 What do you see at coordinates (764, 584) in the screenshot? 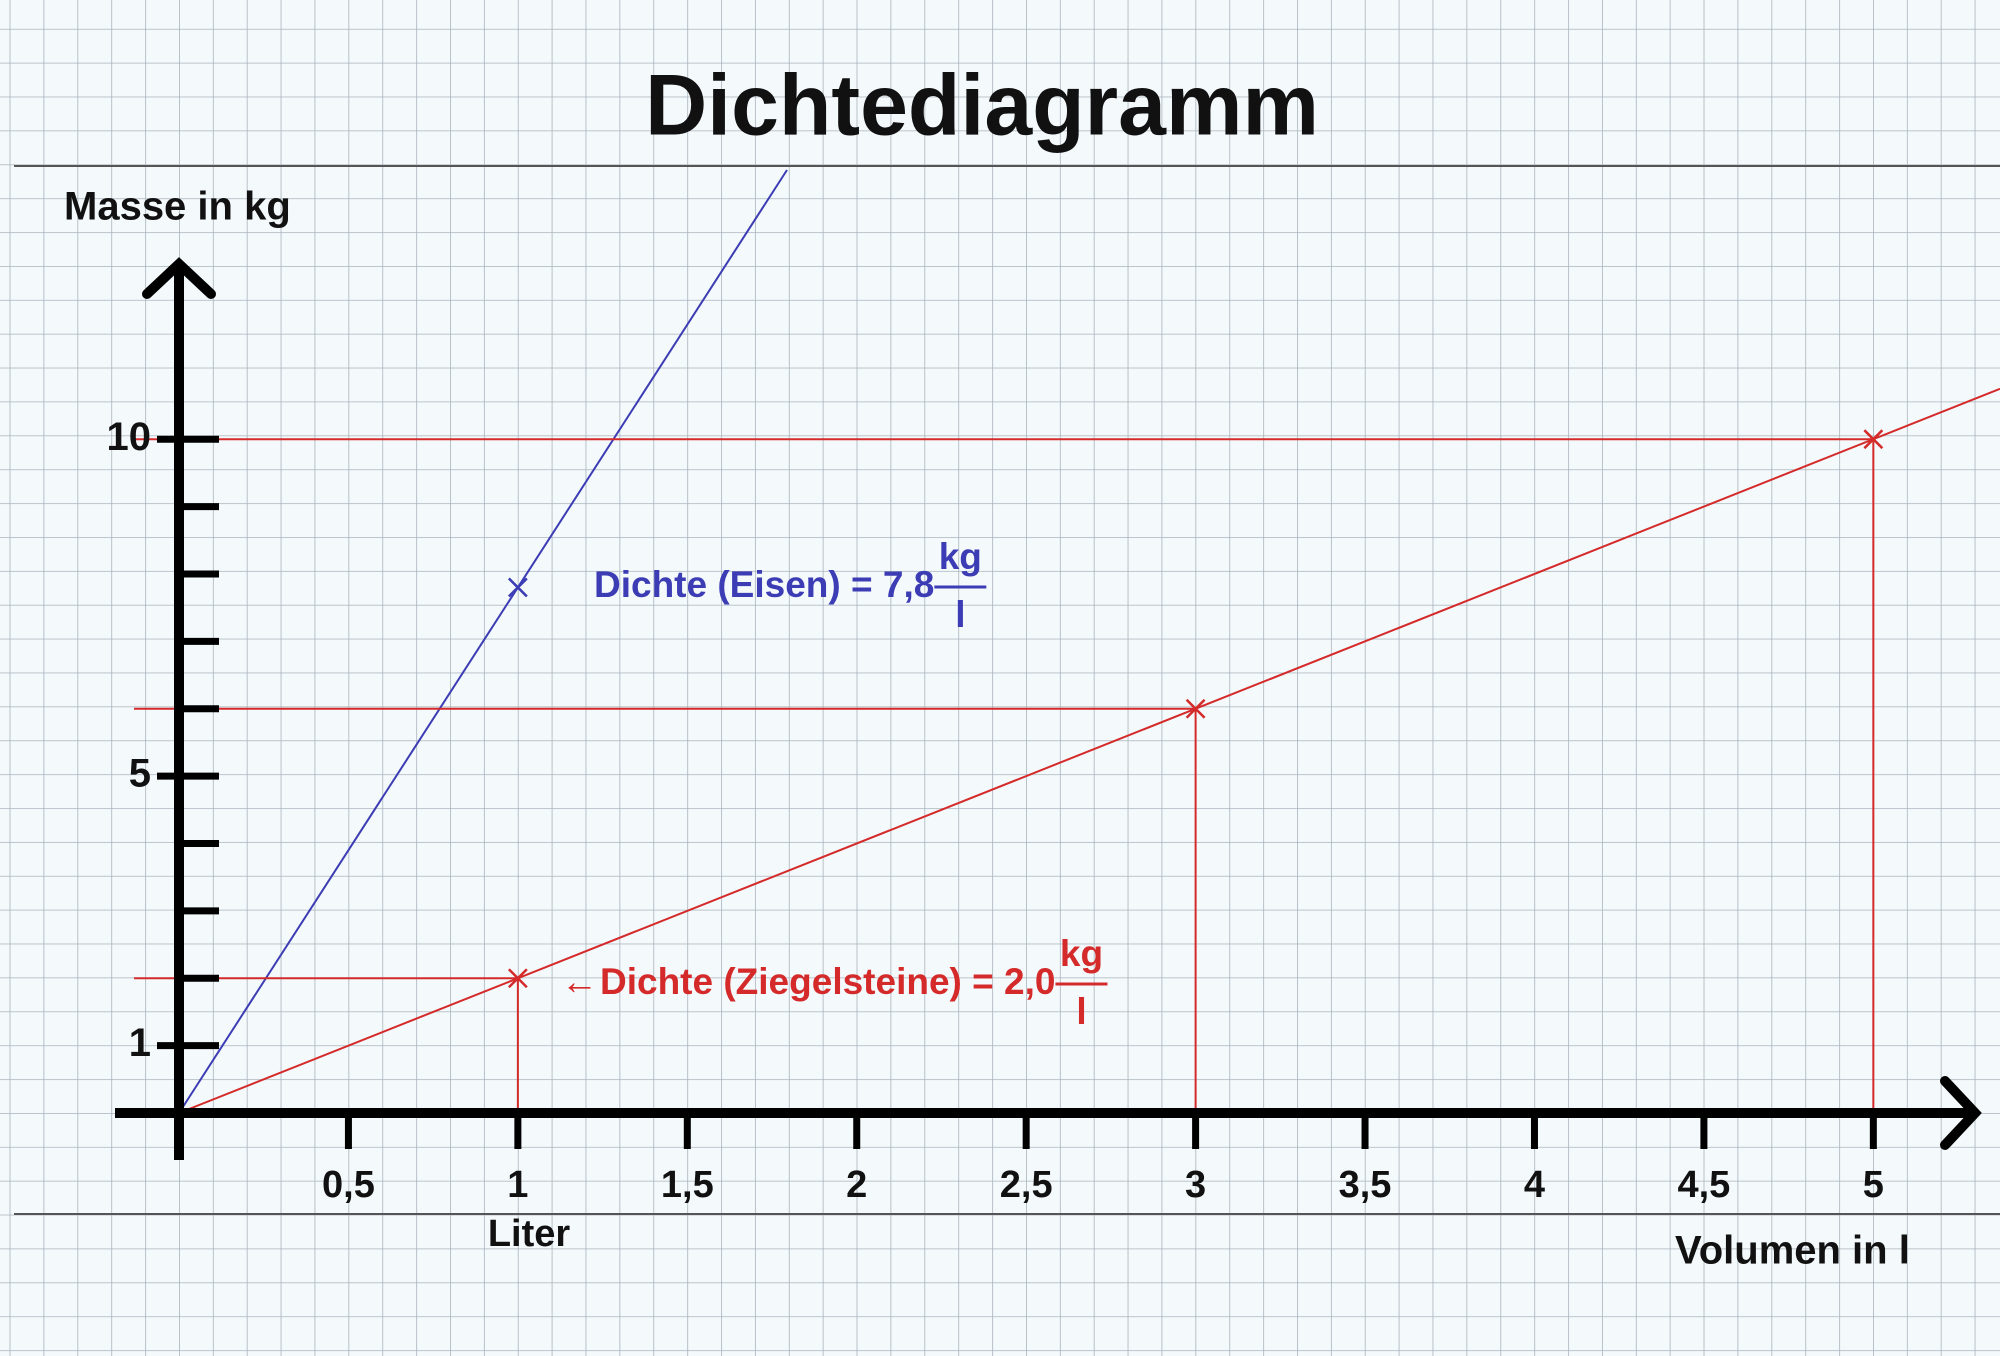
I see `annotation-text: Dichte (Eisen) = 7,8` at bounding box center [764, 584].